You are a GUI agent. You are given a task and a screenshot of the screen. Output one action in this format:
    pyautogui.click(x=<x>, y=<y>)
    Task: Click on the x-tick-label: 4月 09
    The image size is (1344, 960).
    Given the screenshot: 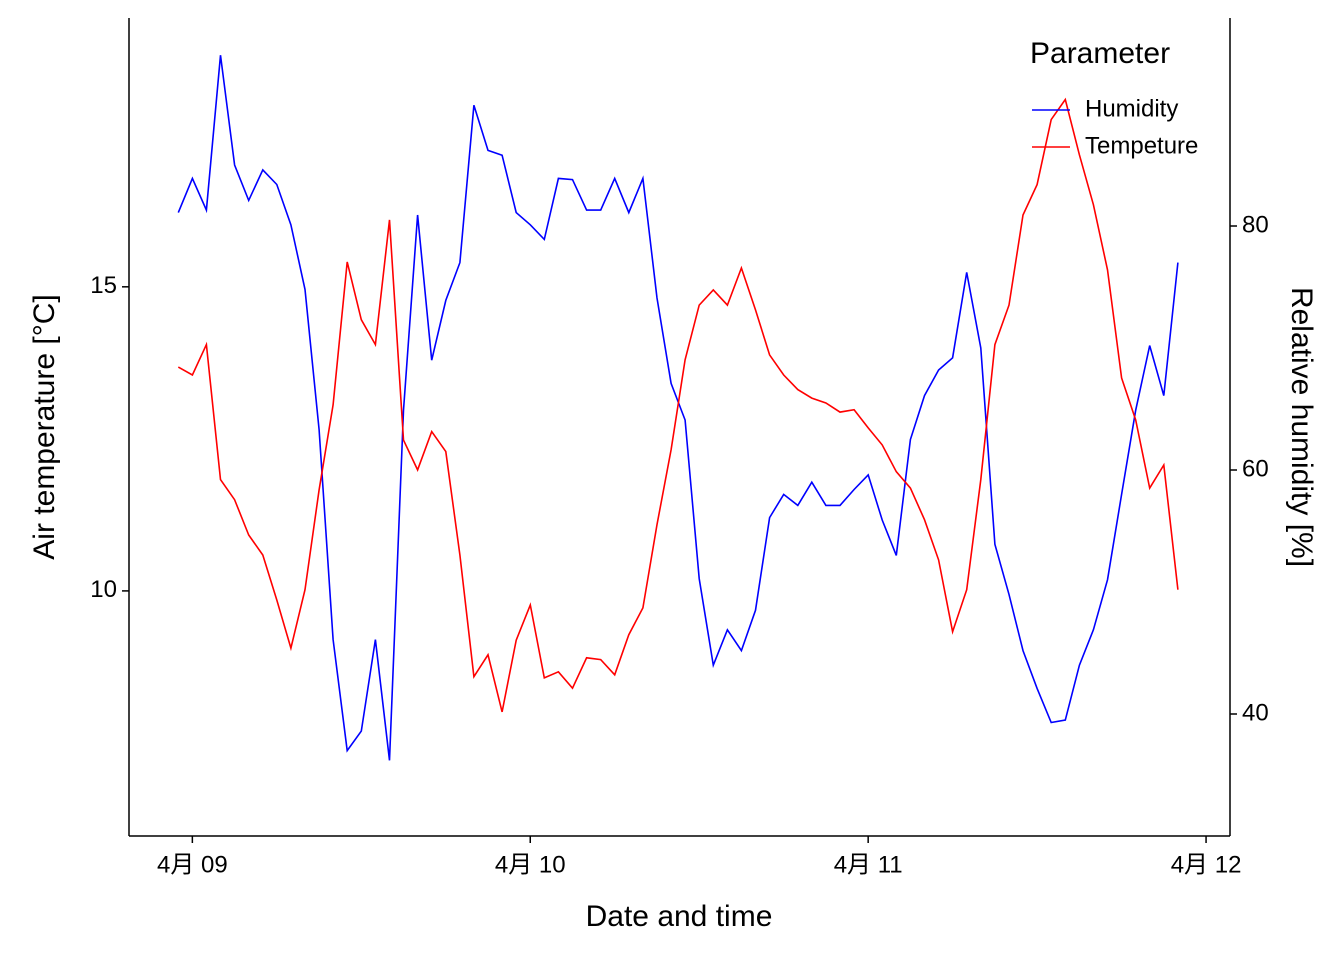 What is the action you would take?
    pyautogui.click(x=192, y=864)
    